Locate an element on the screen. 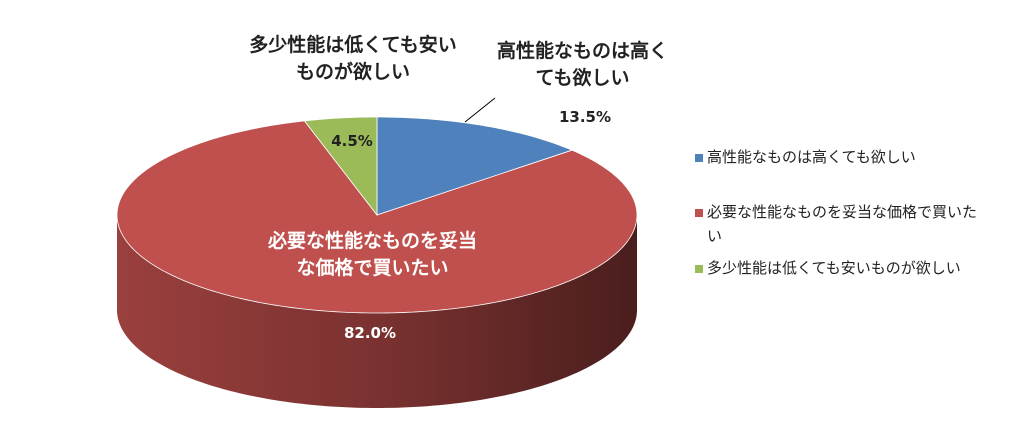  legend-label: 多少性能は低くても安いものが欲しい is located at coordinates (834, 268).